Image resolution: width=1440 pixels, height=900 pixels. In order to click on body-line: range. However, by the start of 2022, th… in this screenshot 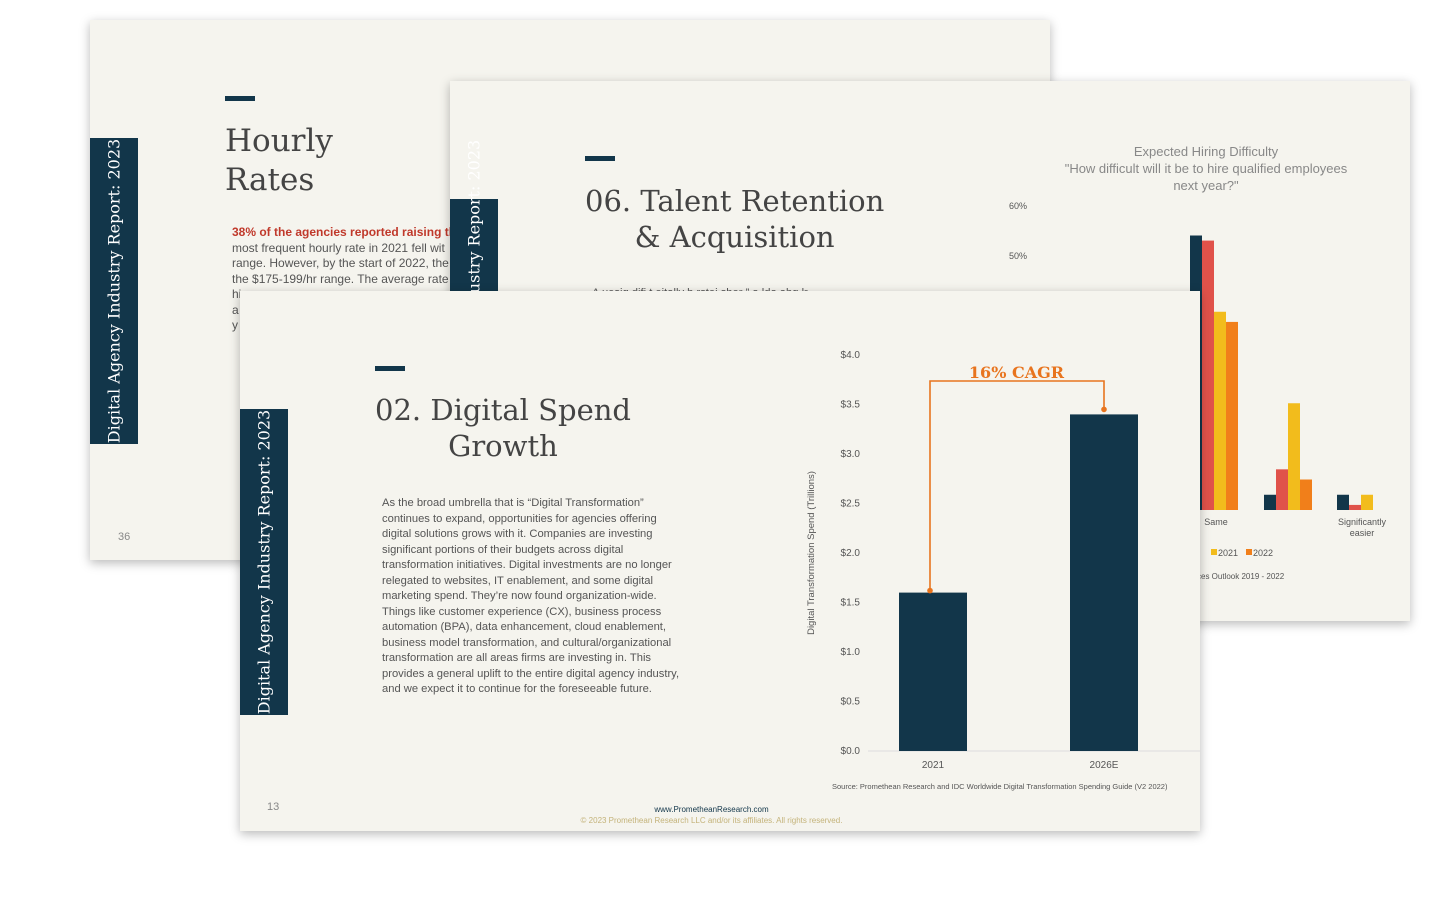, I will do `click(340, 263)`.